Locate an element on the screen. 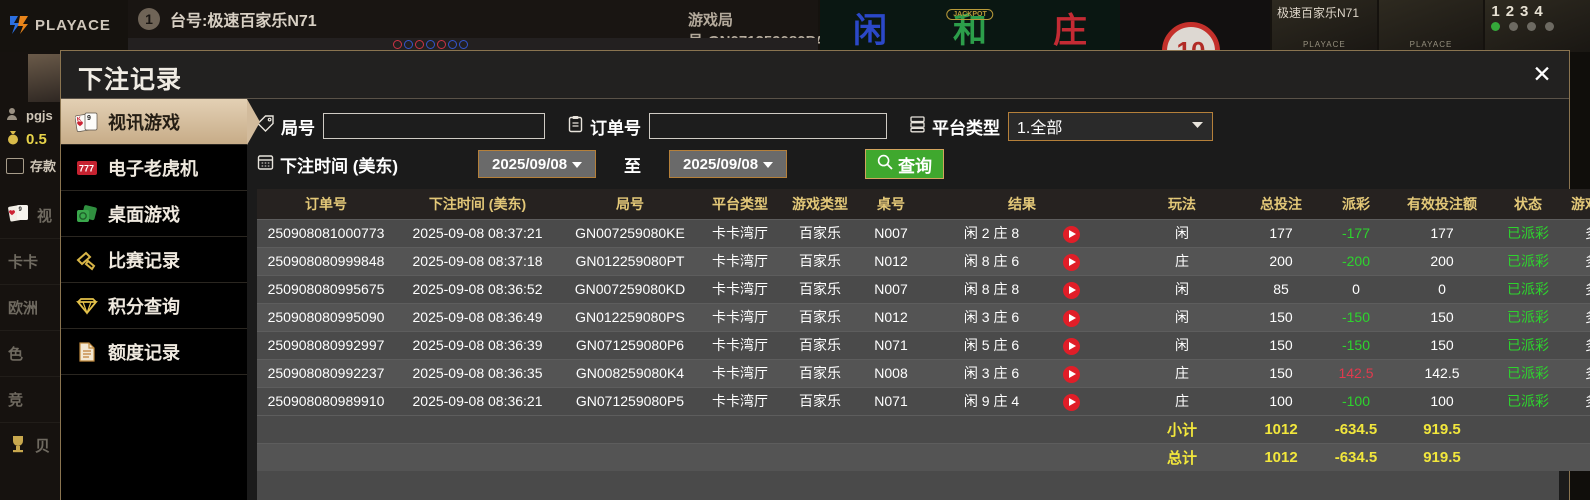 This screenshot has height=500, width=1590. filter-row-2: 下注时间 (美东) 2025/09/08 至 2025/09/08 is located at coordinates (908, 164).